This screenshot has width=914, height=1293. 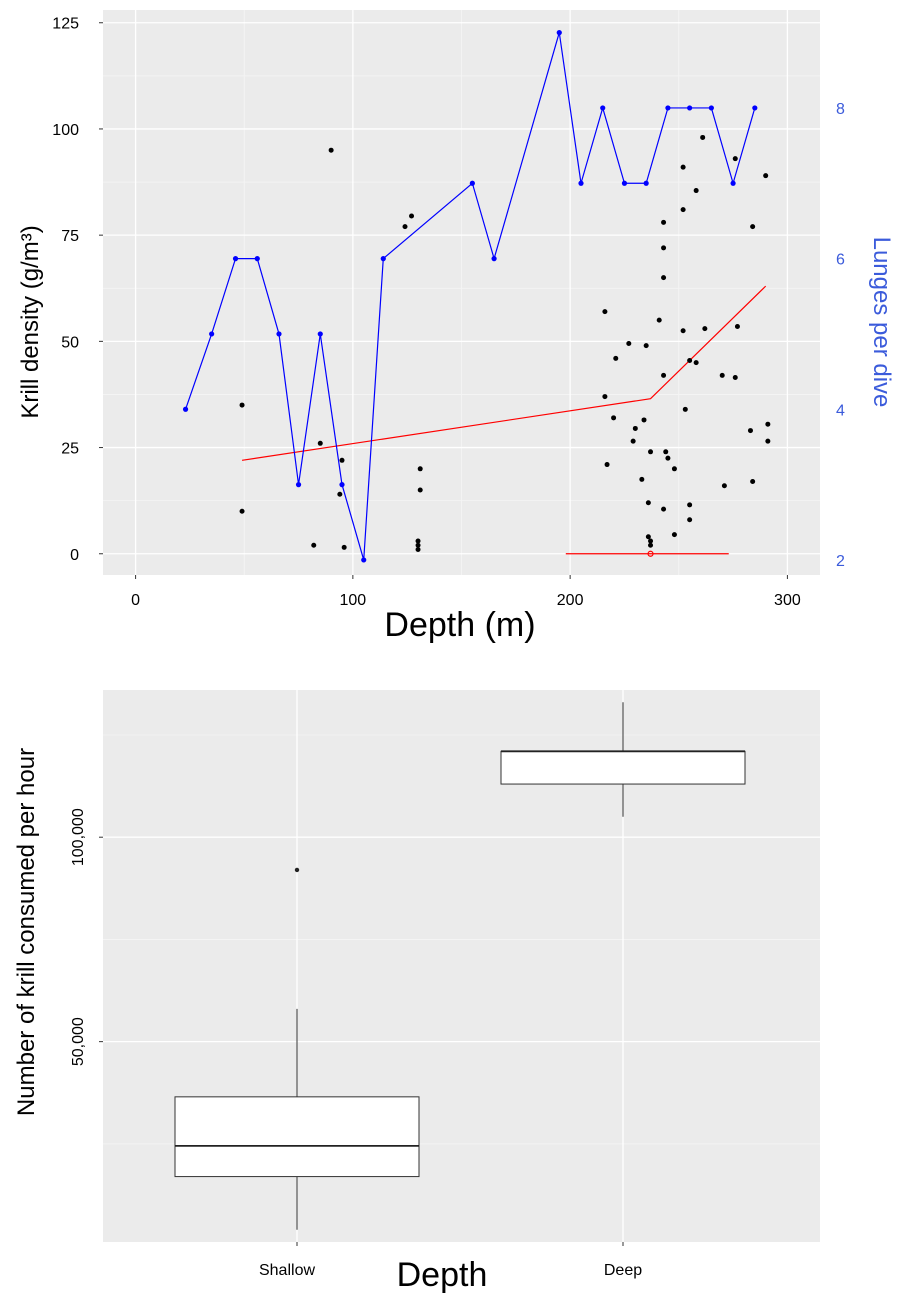 What do you see at coordinates (78, 1041) in the screenshot?
I see `y-tick-label: 50,000` at bounding box center [78, 1041].